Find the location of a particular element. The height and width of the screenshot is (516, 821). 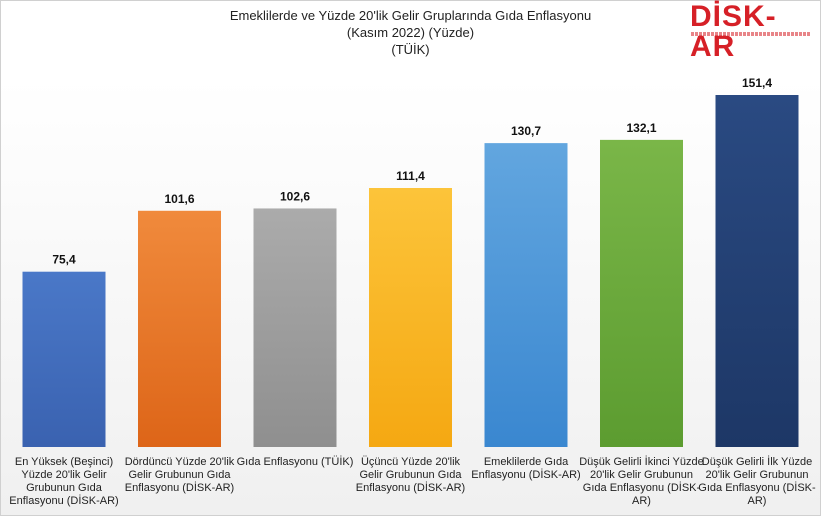

value-label-4: 111,4 is located at coordinates (410, 176).